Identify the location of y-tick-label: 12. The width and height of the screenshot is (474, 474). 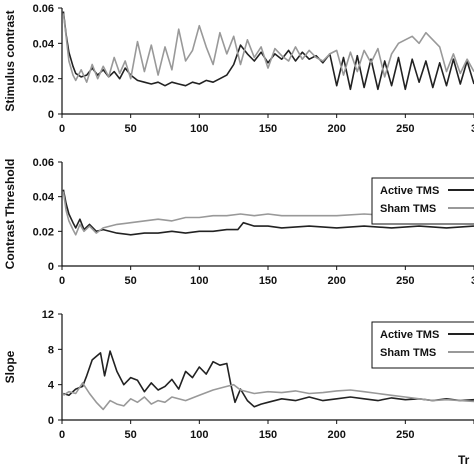
(48, 315).